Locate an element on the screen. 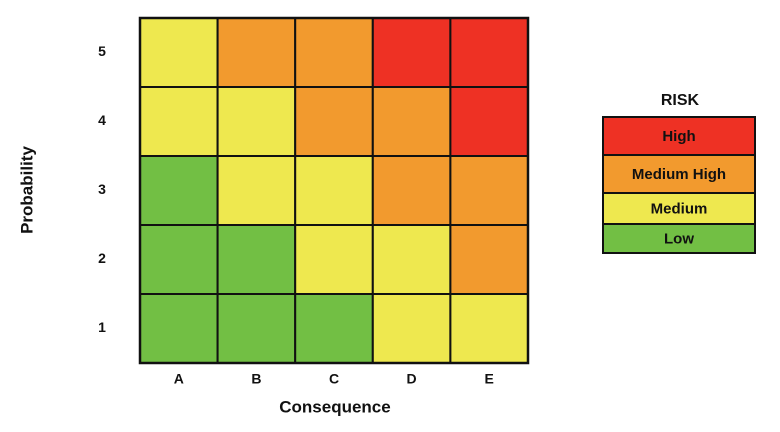 The height and width of the screenshot is (432, 780). legend-label: Medium High is located at coordinates (679, 174).